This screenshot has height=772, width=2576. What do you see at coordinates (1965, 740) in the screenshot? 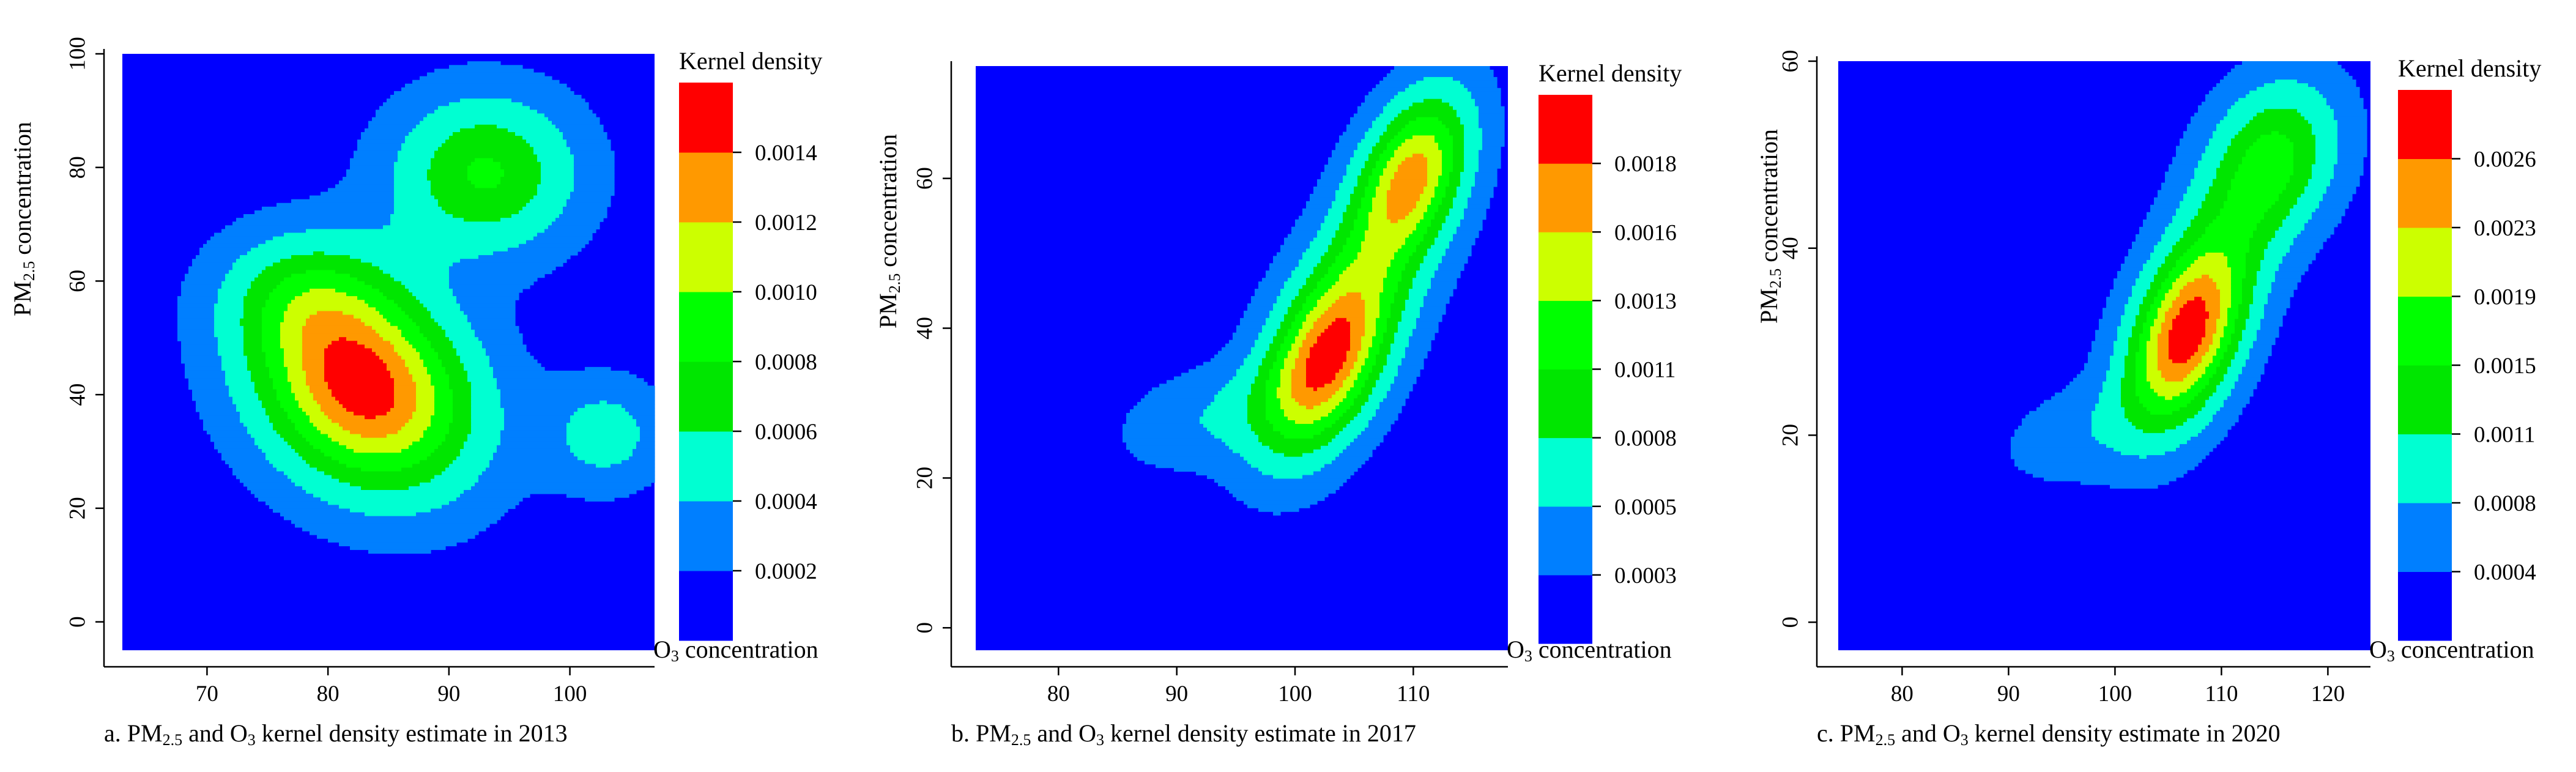
I see `text-part: 3` at bounding box center [1965, 740].